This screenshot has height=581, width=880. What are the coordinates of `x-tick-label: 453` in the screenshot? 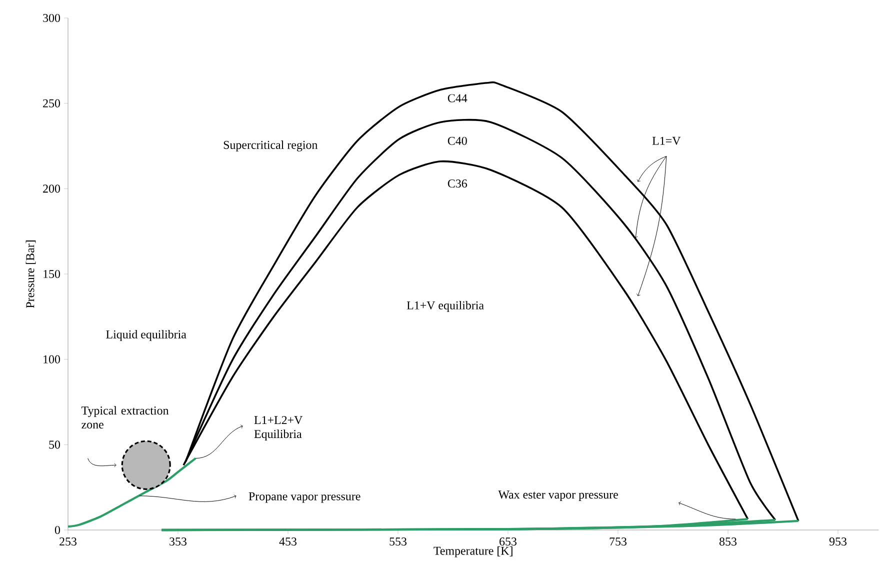 It's located at (288, 542).